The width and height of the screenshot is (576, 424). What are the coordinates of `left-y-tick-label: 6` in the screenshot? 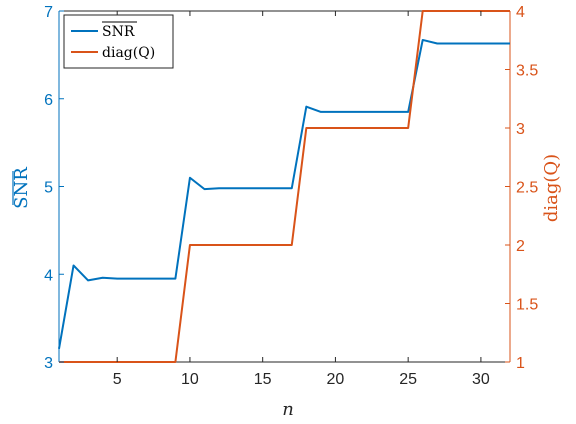 It's located at (48, 100).